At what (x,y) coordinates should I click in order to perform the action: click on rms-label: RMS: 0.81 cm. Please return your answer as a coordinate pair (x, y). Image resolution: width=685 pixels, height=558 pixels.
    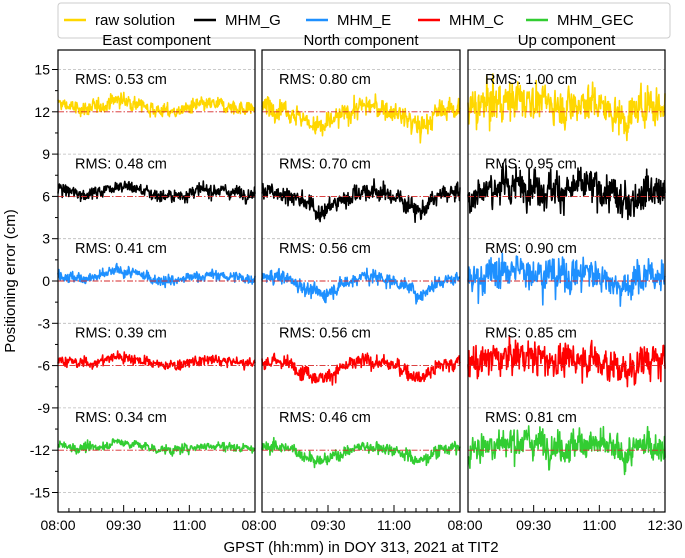
    Looking at the image, I should click on (531, 418).